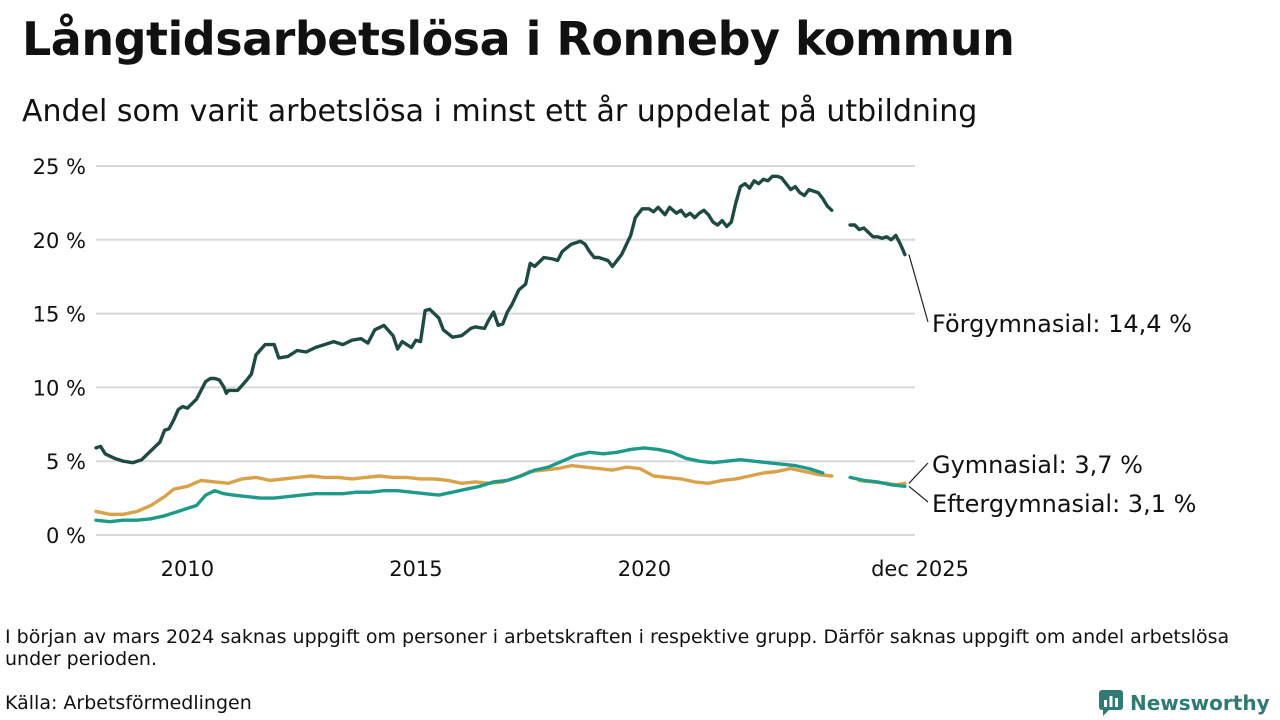 This screenshot has height=720, width=1280. What do you see at coordinates (415, 569) in the screenshot?
I see `x-tick-label: 2015` at bounding box center [415, 569].